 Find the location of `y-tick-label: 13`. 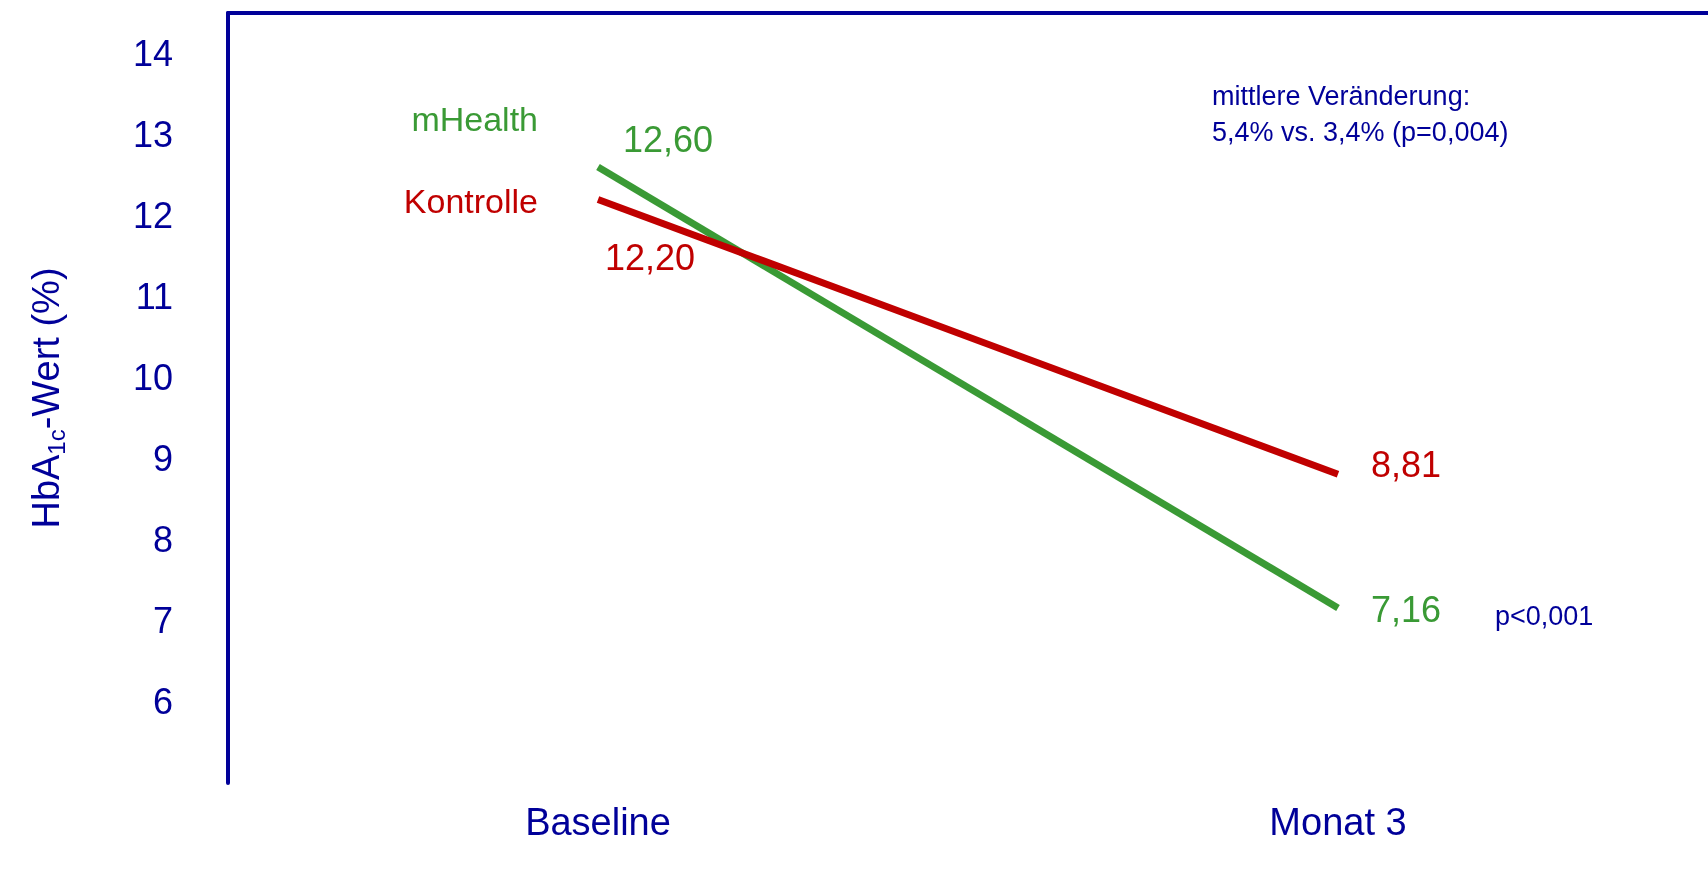

y-tick-label: 13 is located at coordinates (152, 135).